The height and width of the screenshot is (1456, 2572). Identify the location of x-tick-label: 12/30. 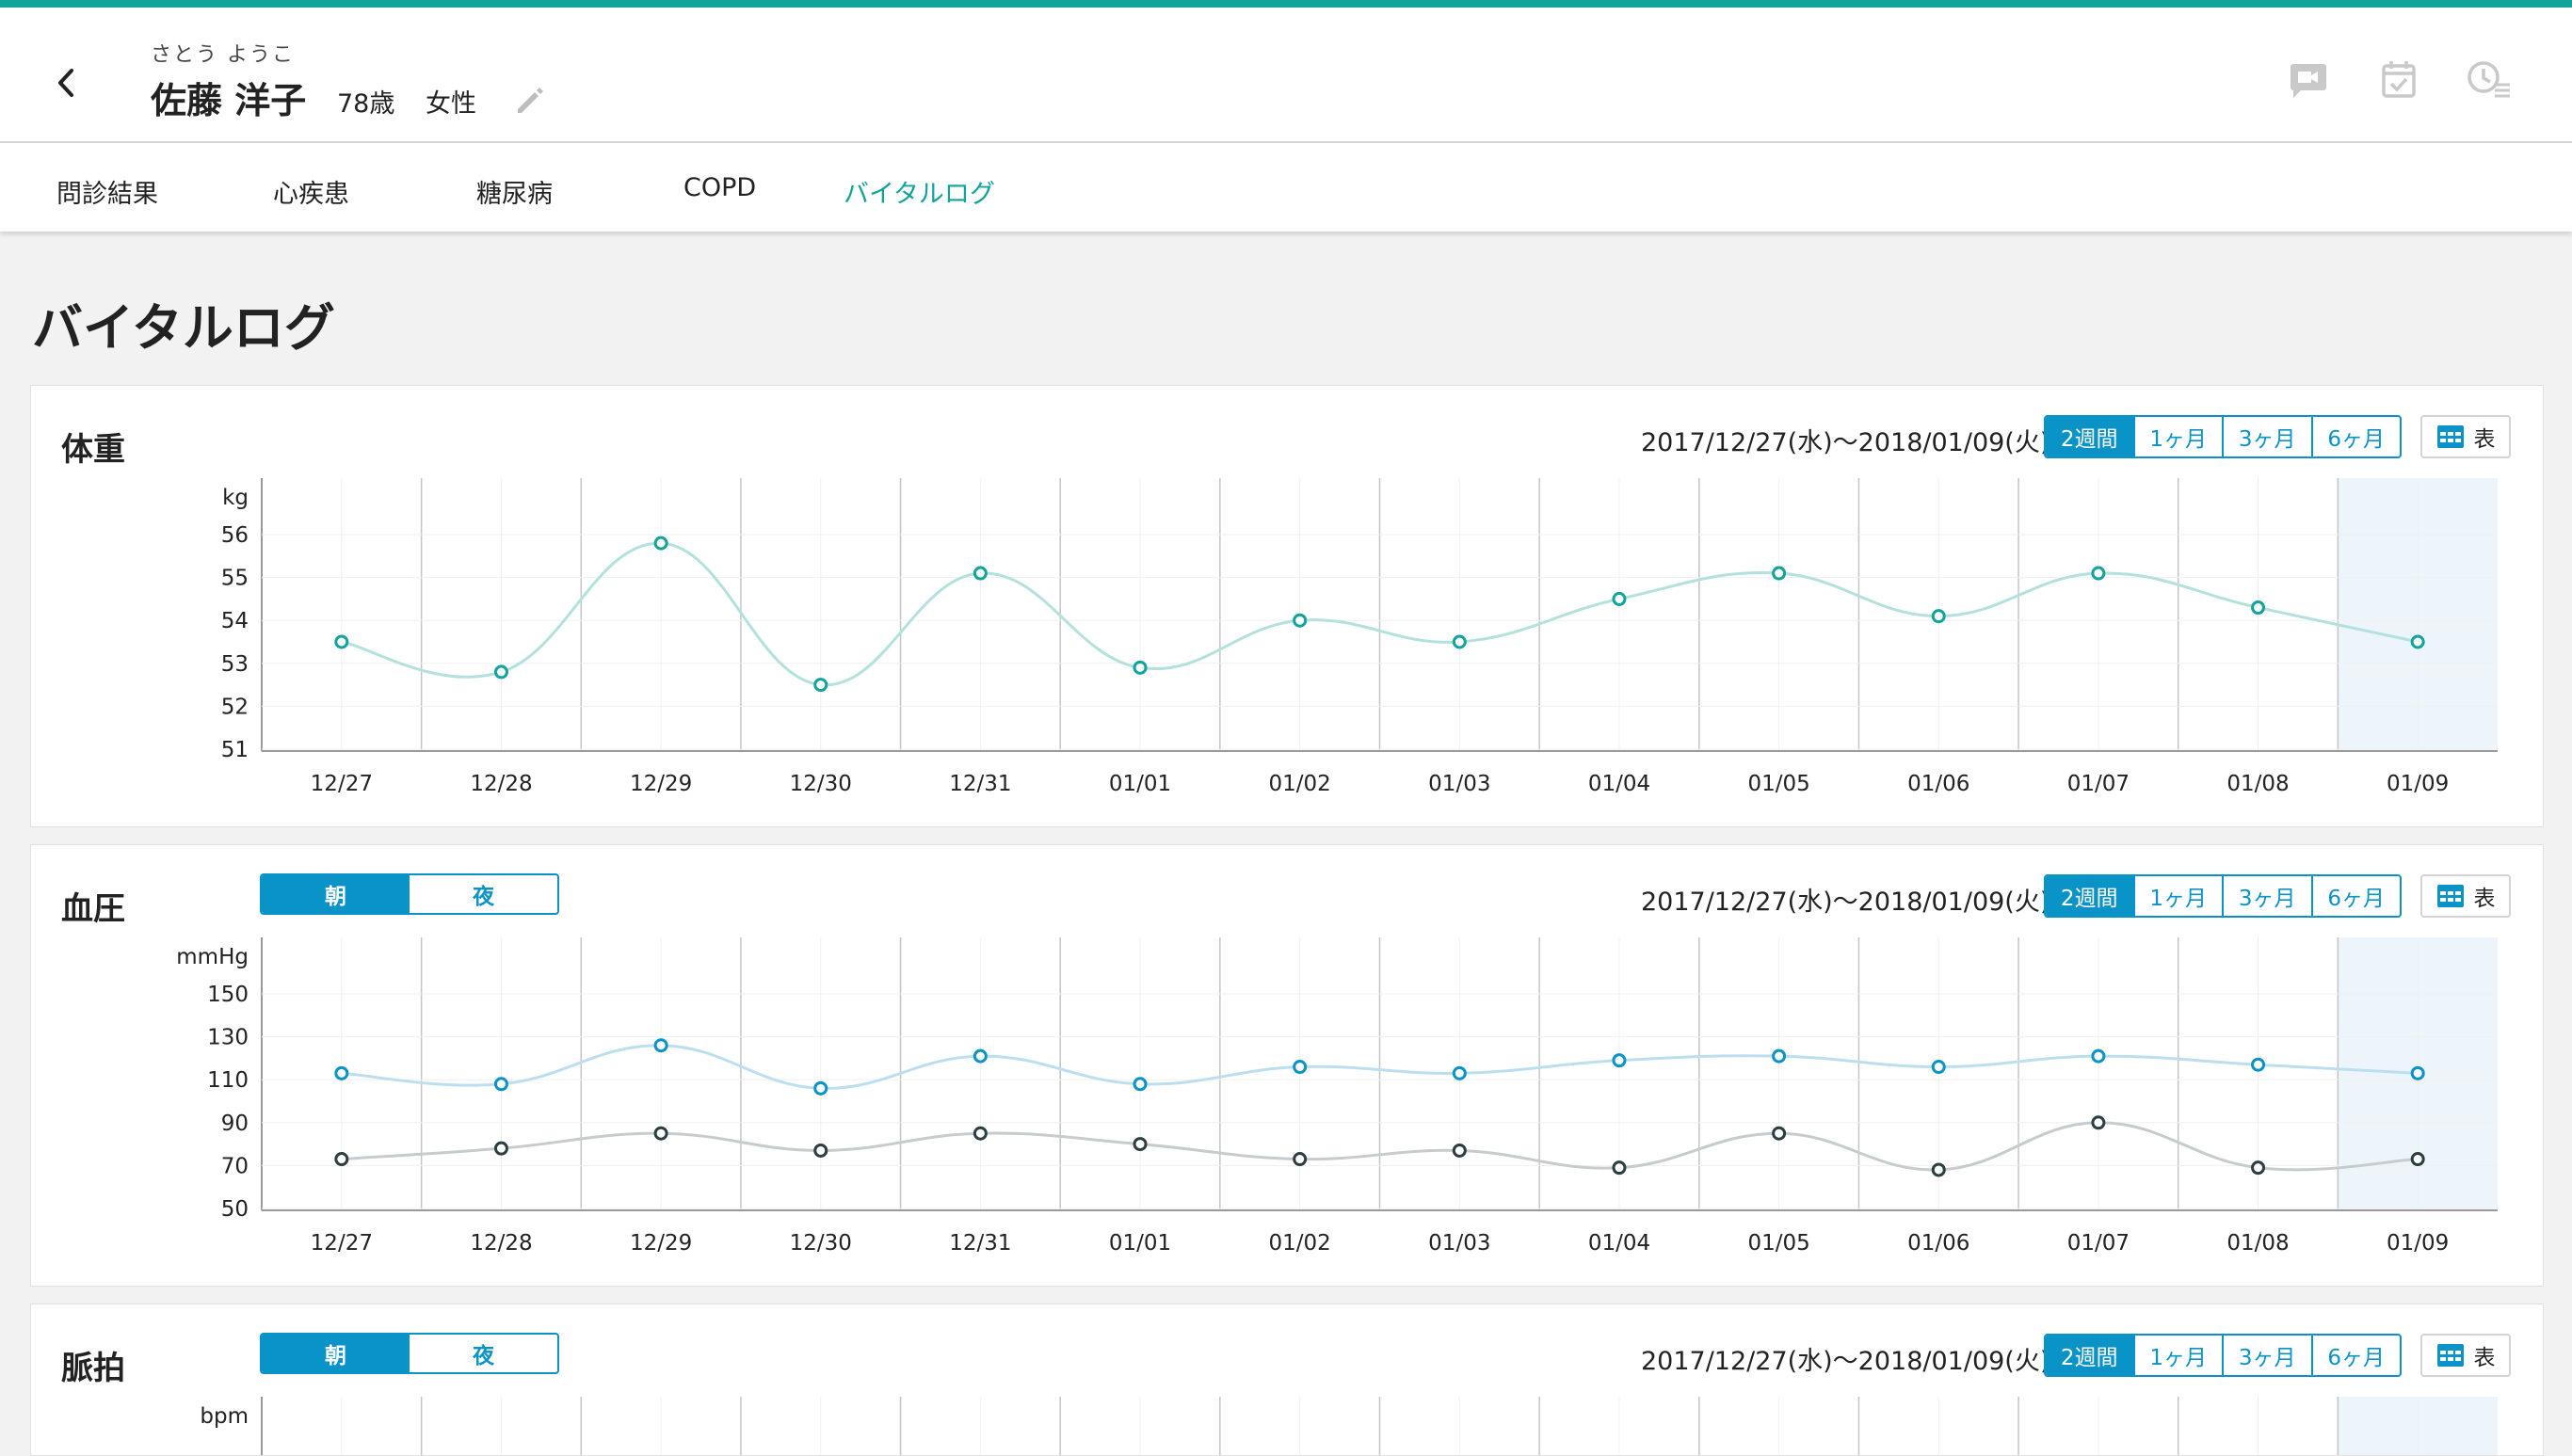
(821, 1243).